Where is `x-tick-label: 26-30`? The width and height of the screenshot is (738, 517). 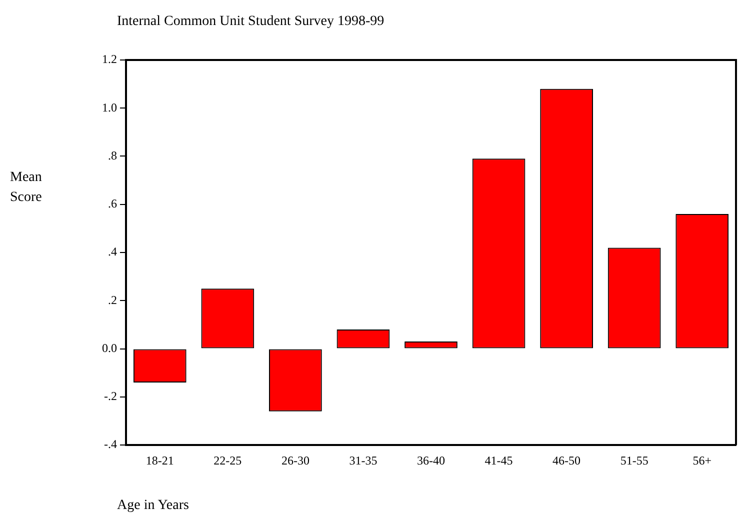
x-tick-label: 26-30 is located at coordinates (295, 460).